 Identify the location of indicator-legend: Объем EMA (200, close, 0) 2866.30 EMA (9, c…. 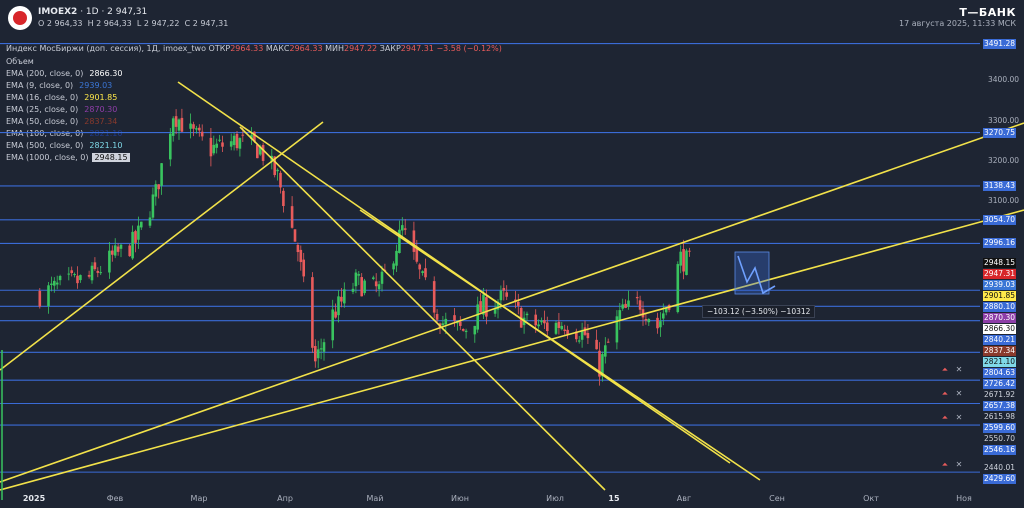
(68, 110).